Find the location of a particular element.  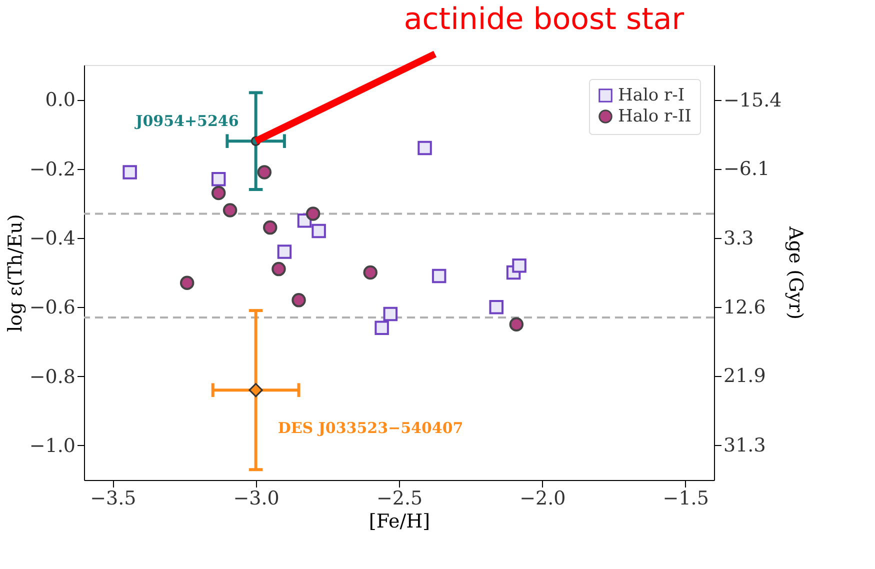

y2-tick-label: −15.4 is located at coordinates (753, 100).